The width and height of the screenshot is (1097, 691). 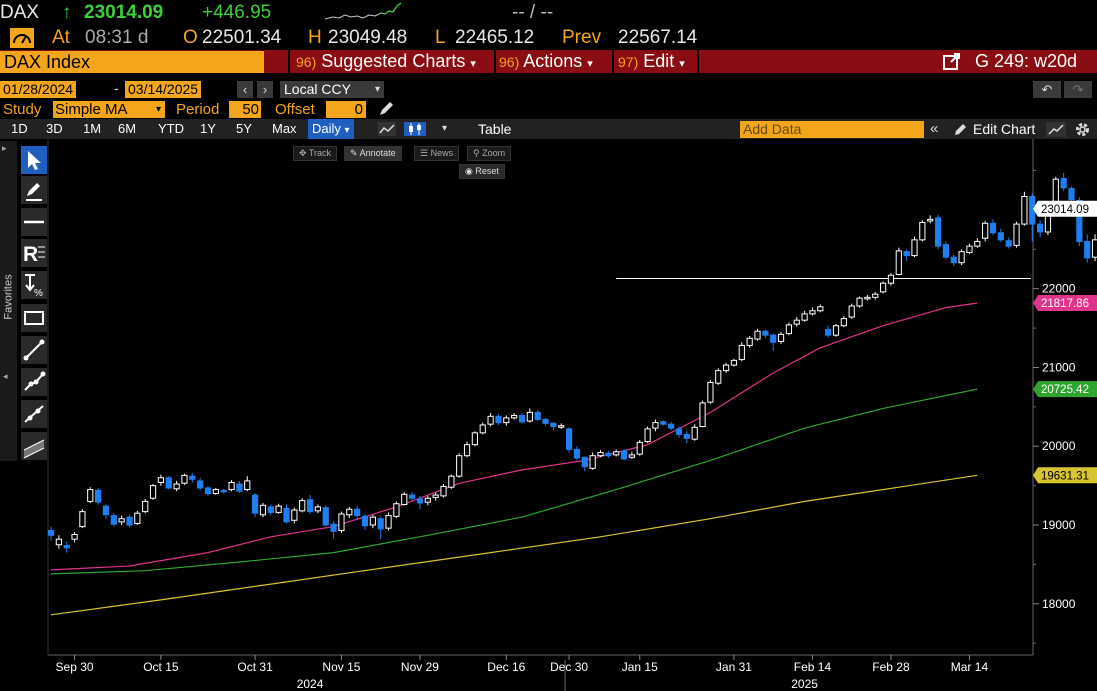 I want to click on chart-type-caret-icon: ▾, so click(x=445, y=128).